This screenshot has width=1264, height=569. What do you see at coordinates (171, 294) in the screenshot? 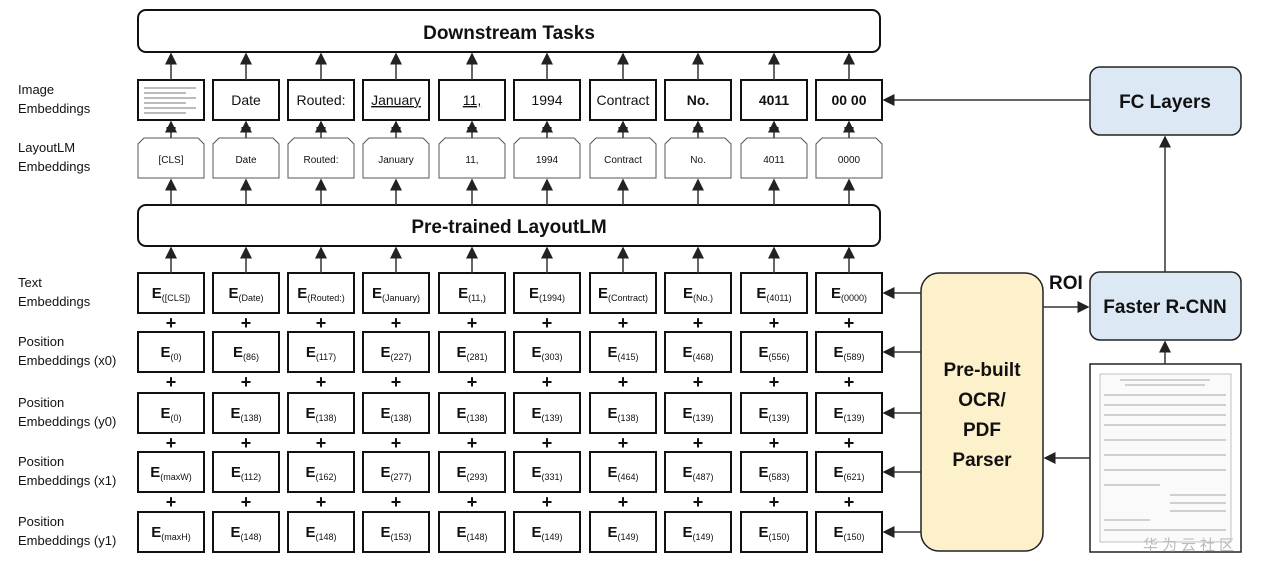
I see `embedding-symbol: E([CLS])` at bounding box center [171, 294].